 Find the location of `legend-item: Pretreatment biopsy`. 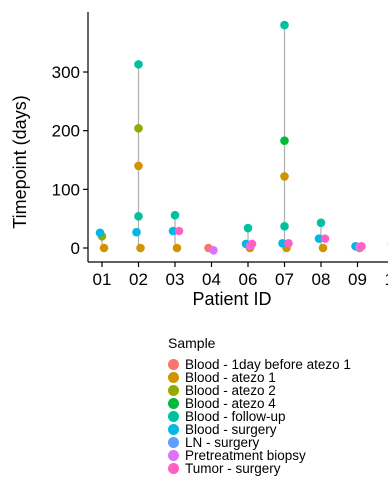

legend-item: Pretreatment biopsy is located at coordinates (259, 455).